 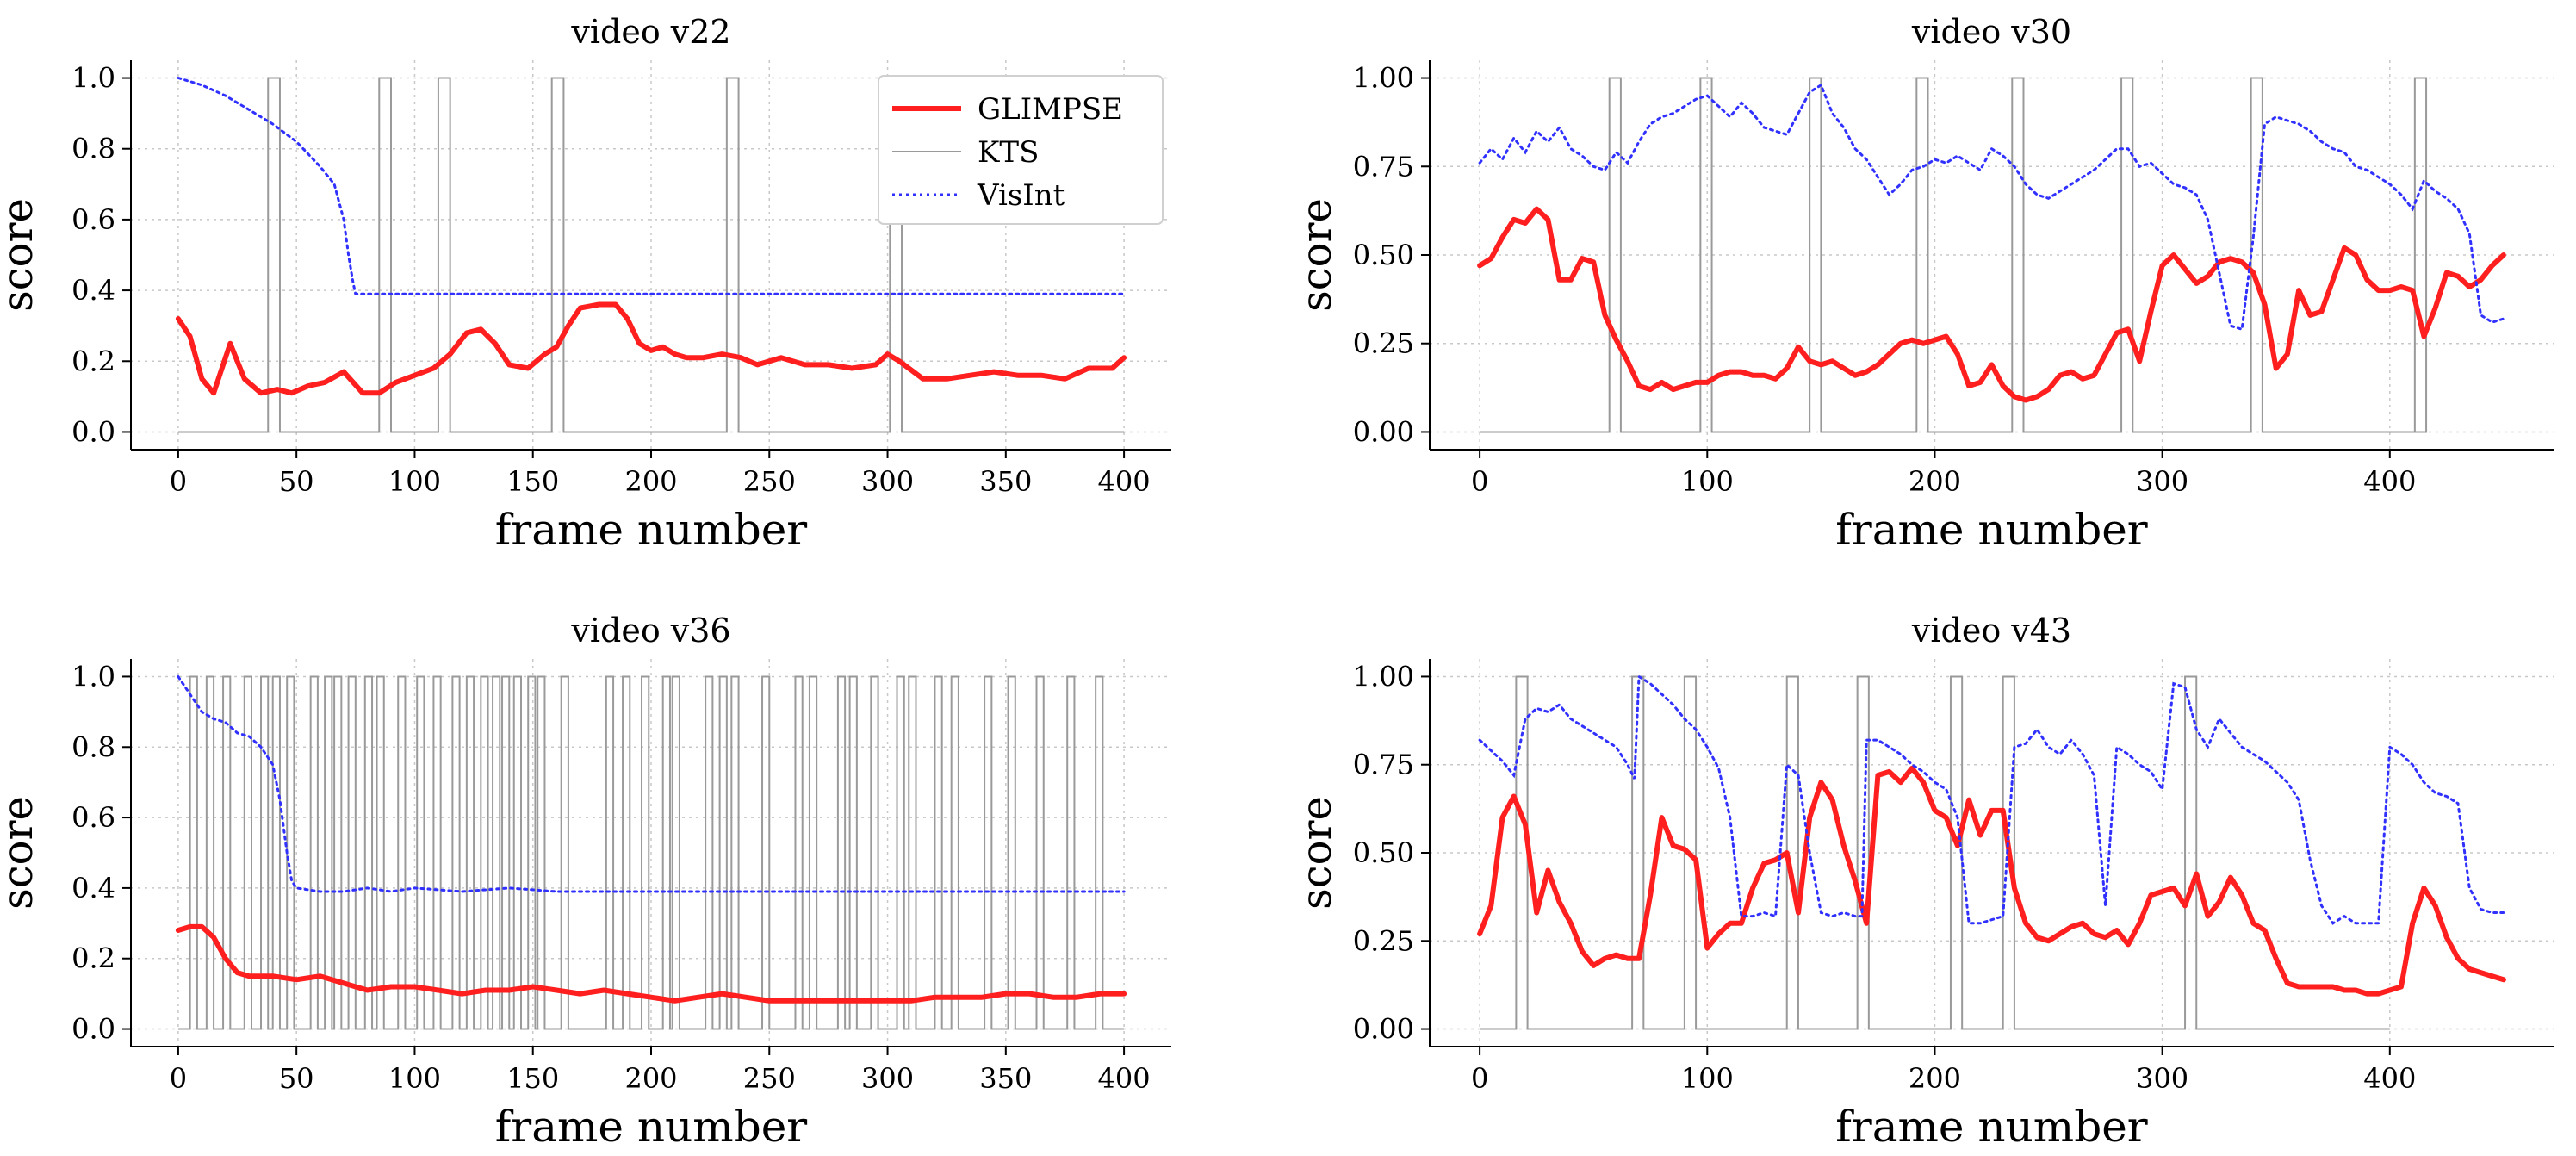 What do you see at coordinates (650, 32) in the screenshot?
I see `panel-title: video v22` at bounding box center [650, 32].